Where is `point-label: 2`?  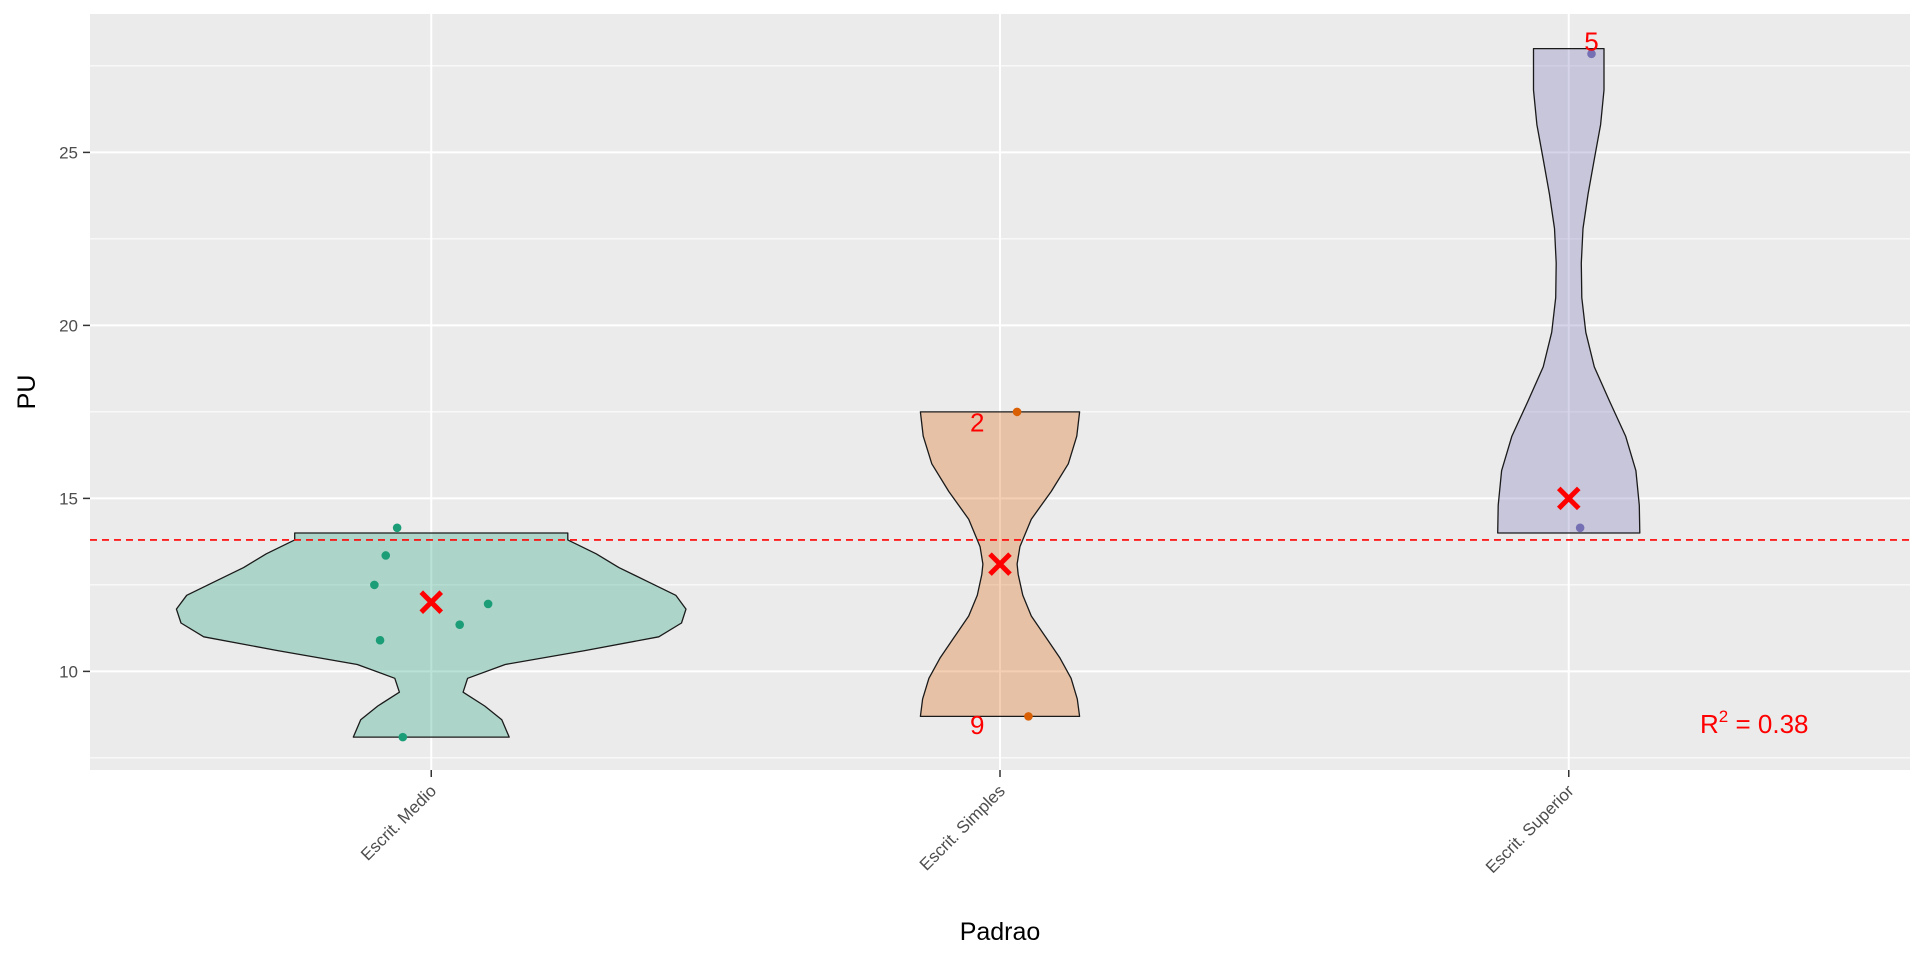 point-label: 2 is located at coordinates (977, 422).